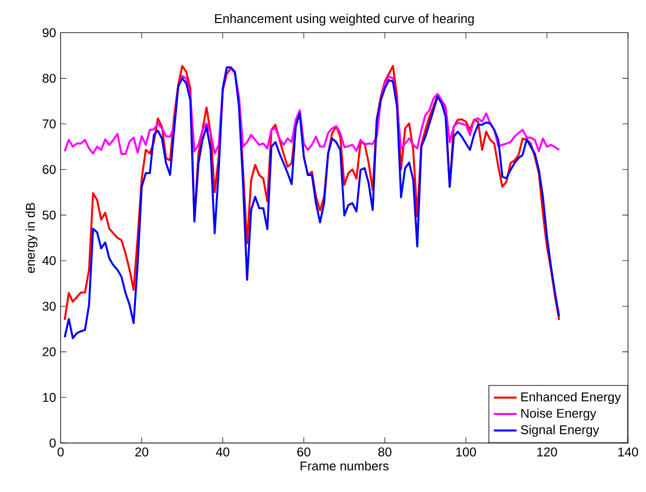  What do you see at coordinates (571, 398) in the screenshot?
I see `legend-label: Enhanced Energy` at bounding box center [571, 398].